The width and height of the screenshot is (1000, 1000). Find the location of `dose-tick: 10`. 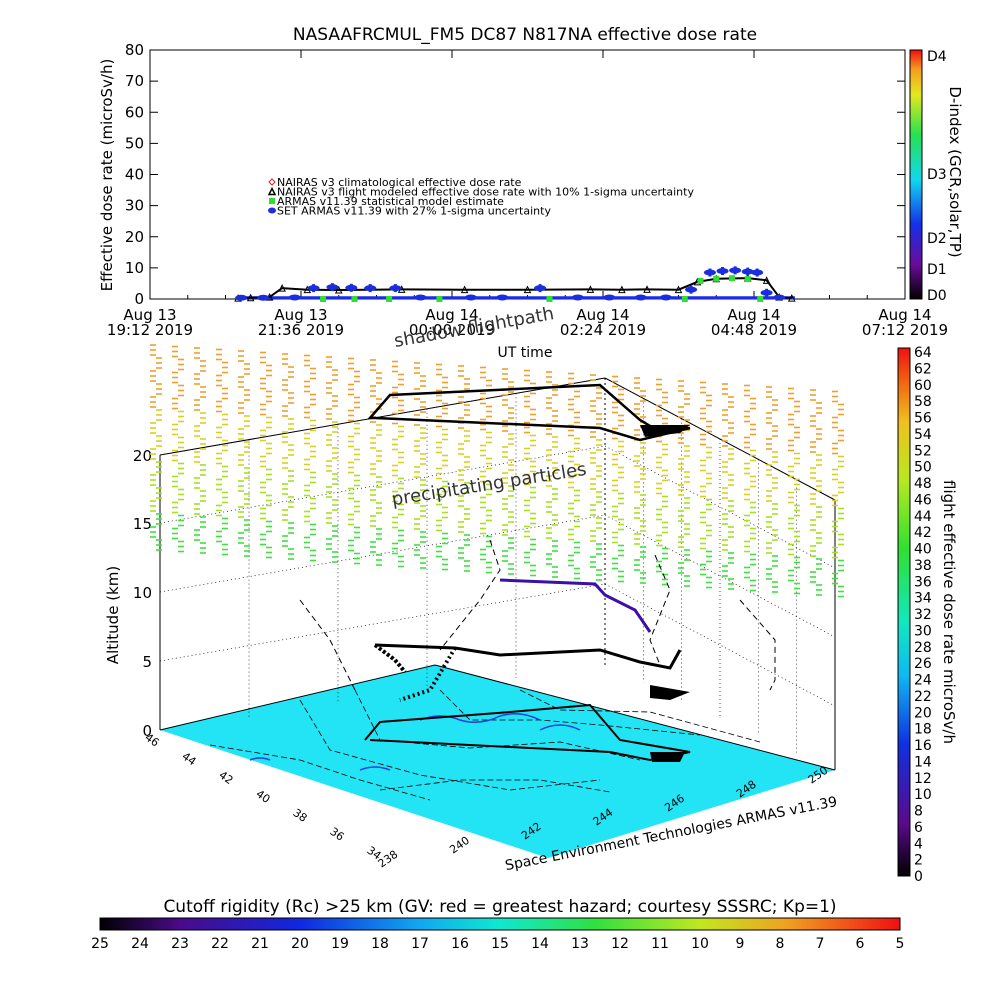

dose-tick: 10 is located at coordinates (923, 795).